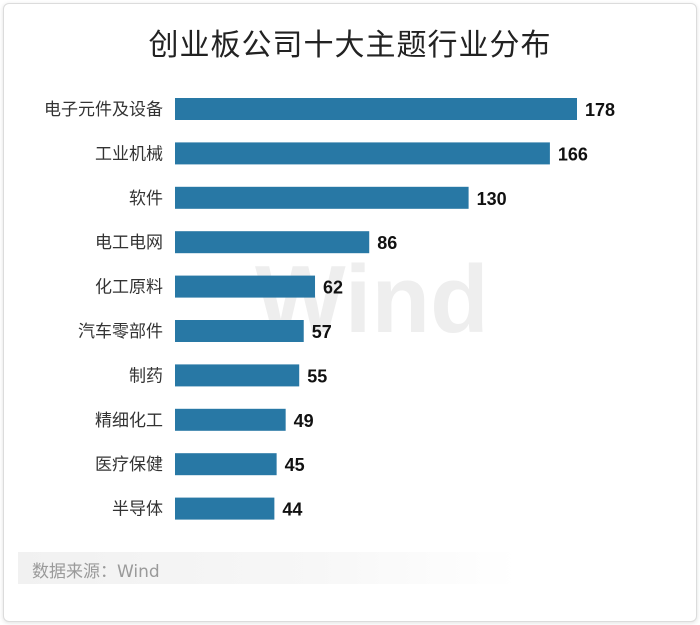  What do you see at coordinates (103, 110) in the screenshot?
I see `category-label: 电子元件及设备` at bounding box center [103, 110].